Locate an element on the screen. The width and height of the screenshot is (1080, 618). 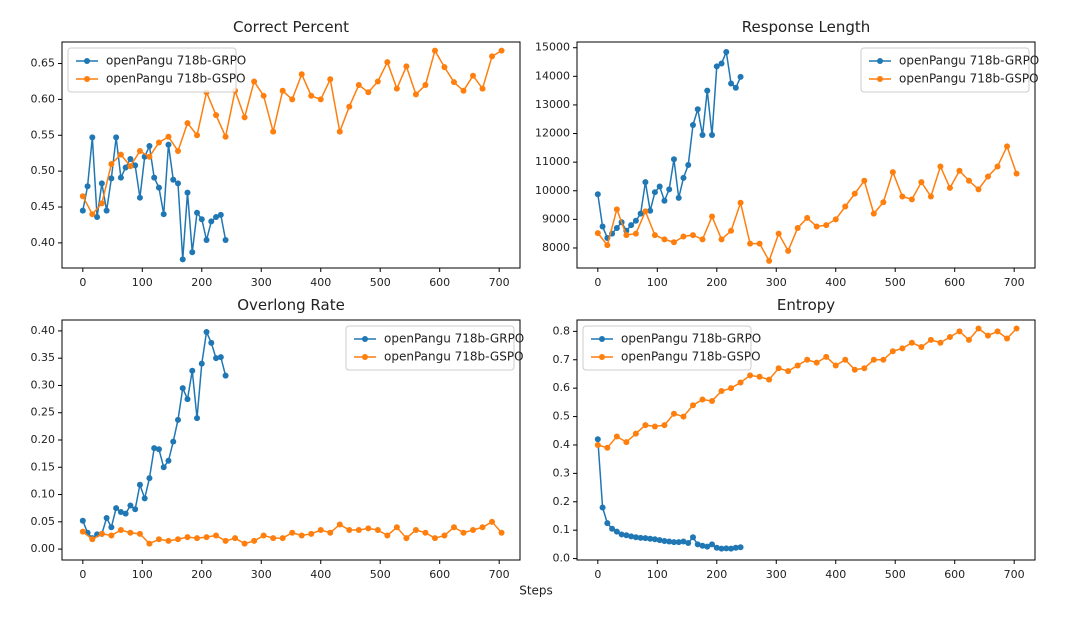
legend-box is located at coordinates (945, 70).